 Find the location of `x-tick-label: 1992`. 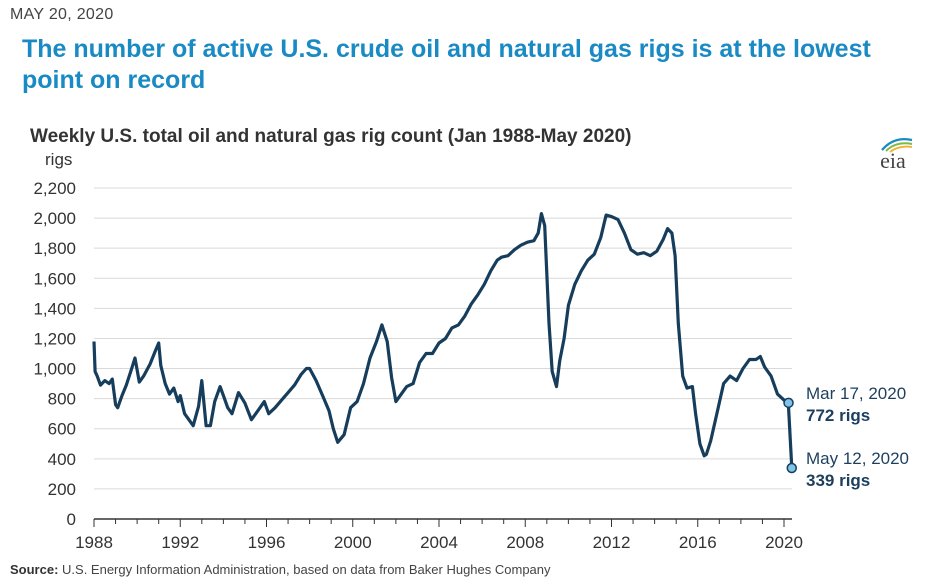

x-tick-label: 1992 is located at coordinates (180, 542).